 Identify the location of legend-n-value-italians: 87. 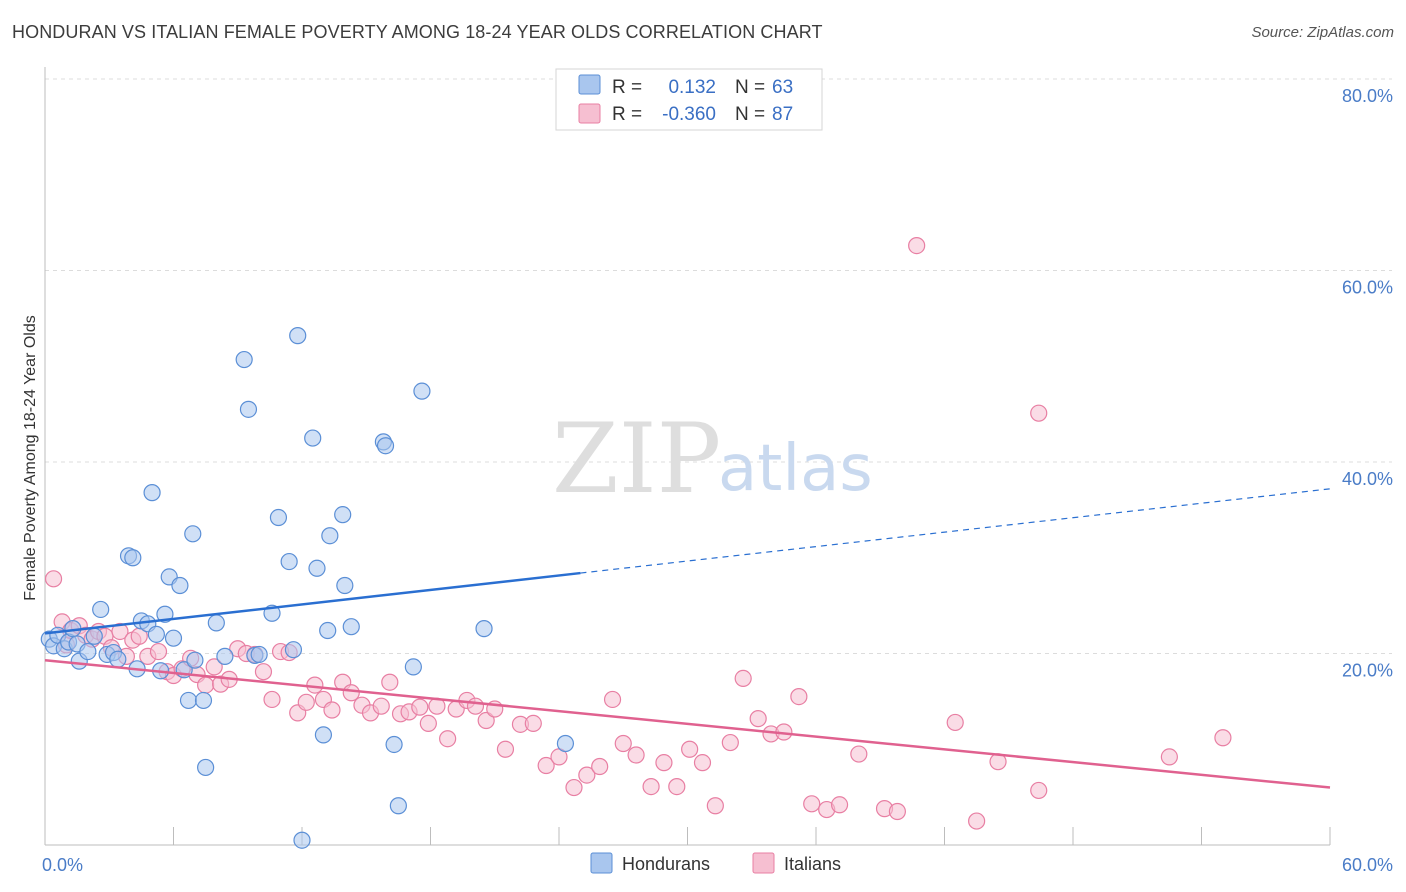
(782, 114).